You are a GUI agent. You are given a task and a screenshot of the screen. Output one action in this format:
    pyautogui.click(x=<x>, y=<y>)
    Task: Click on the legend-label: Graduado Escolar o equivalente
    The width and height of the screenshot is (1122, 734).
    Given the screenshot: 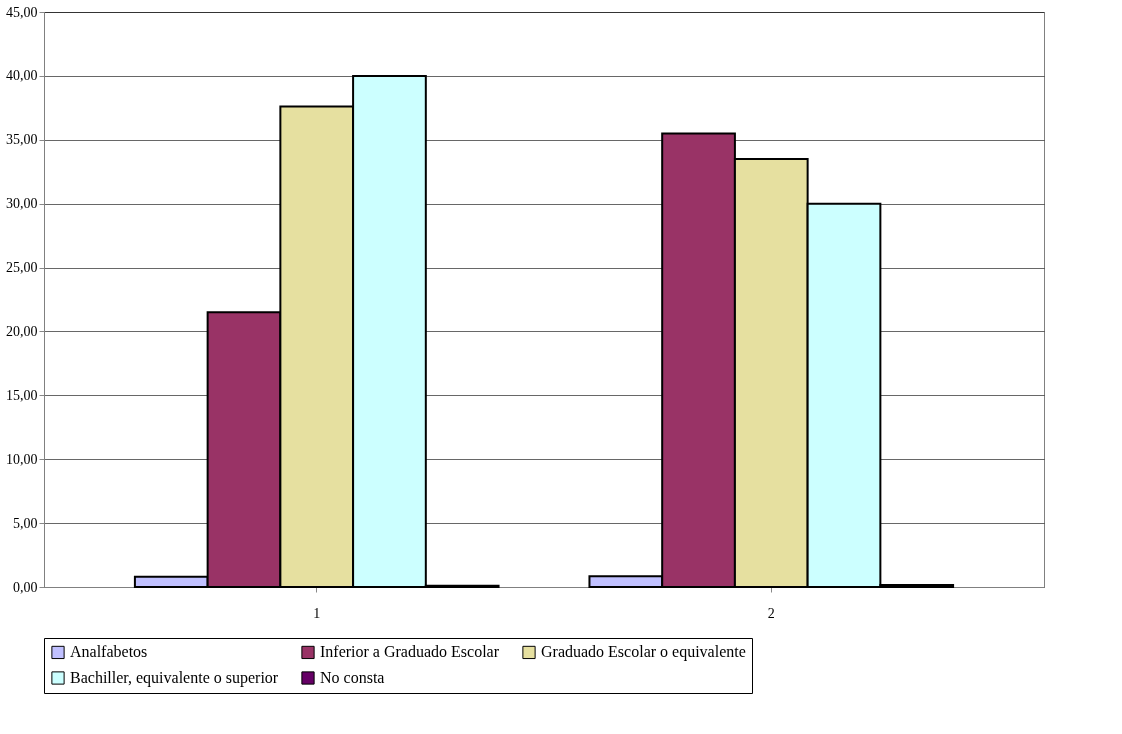 What is the action you would take?
    pyautogui.click(x=643, y=652)
    